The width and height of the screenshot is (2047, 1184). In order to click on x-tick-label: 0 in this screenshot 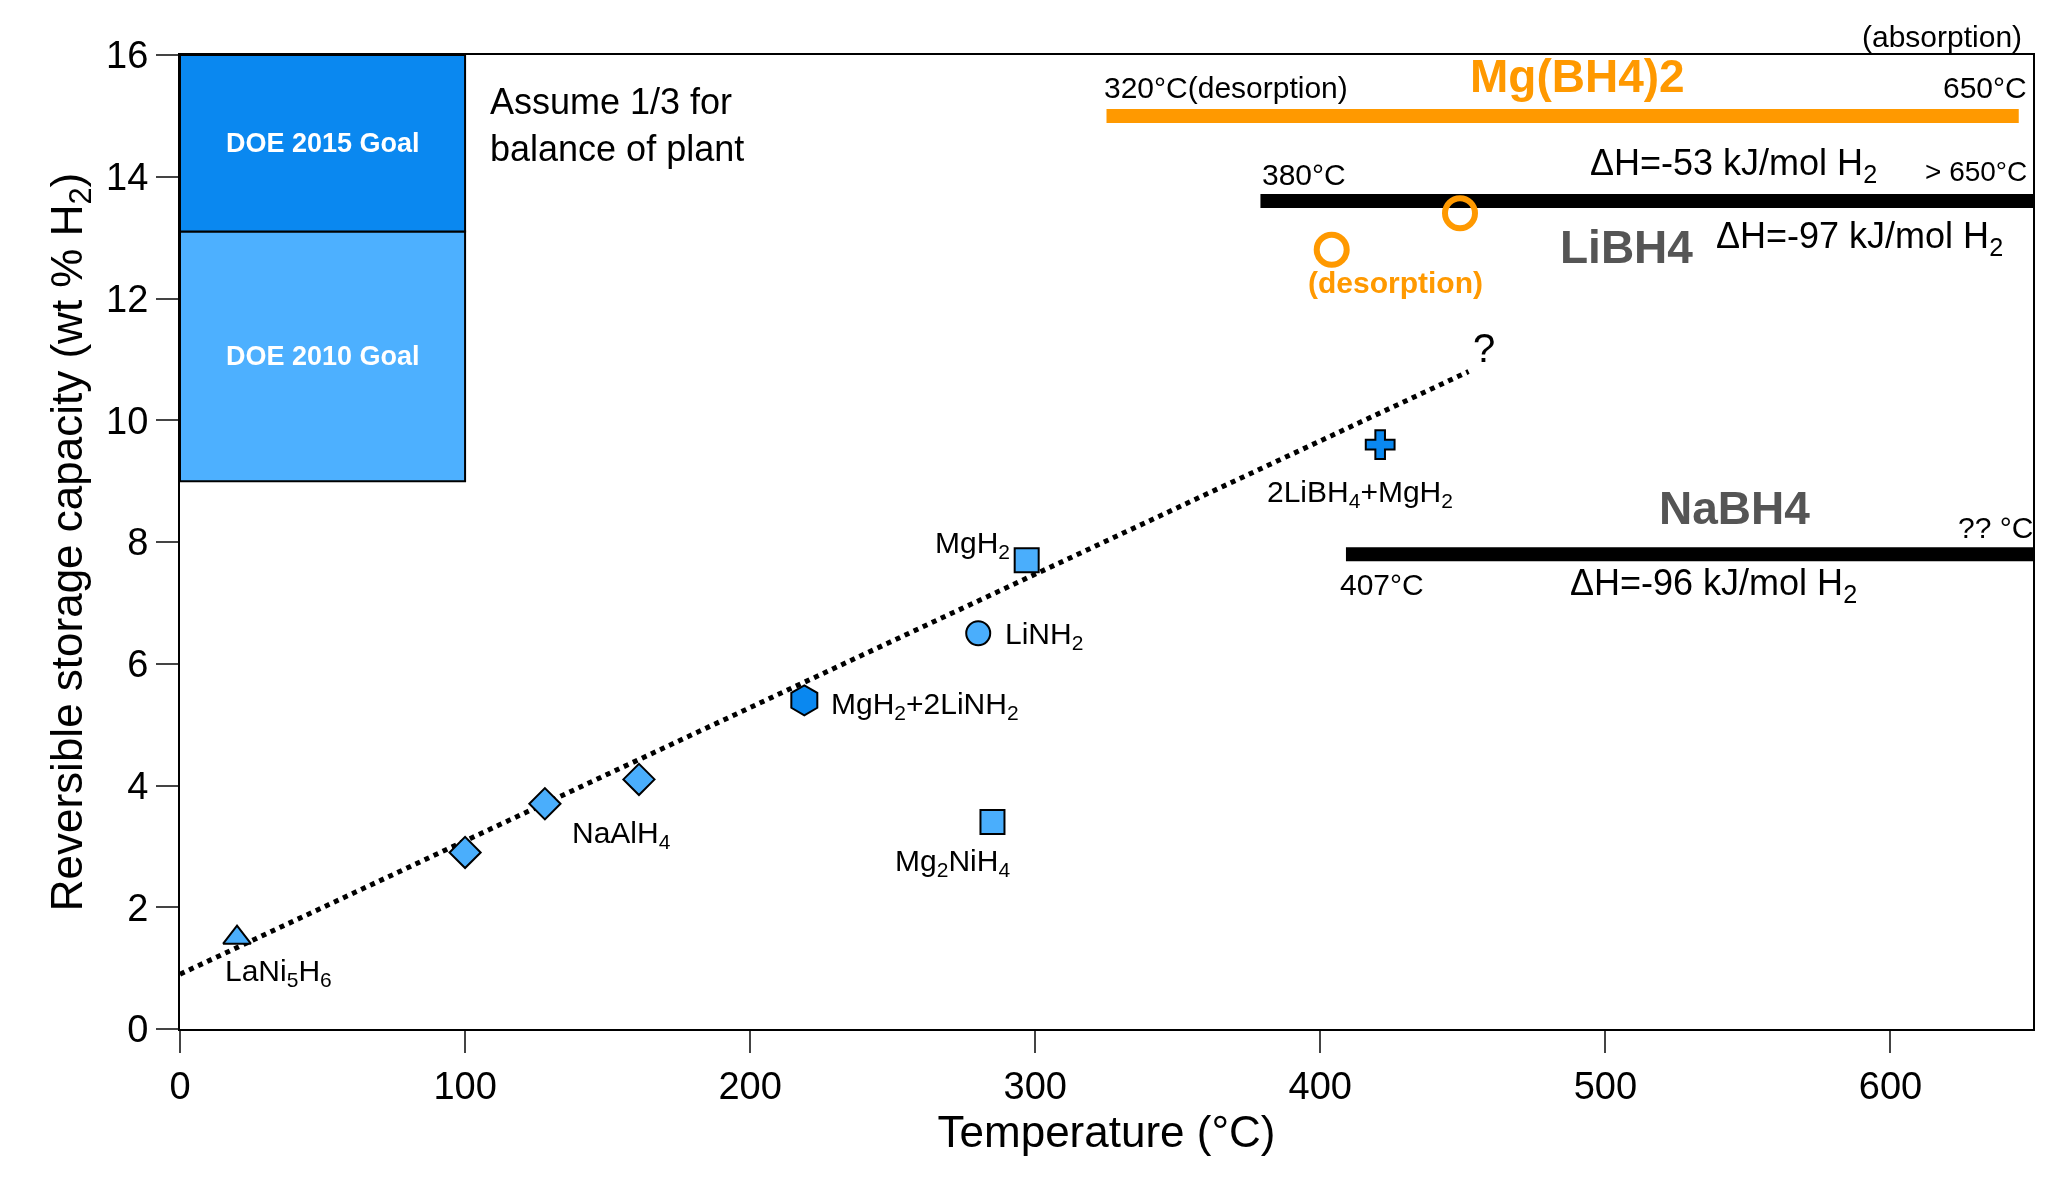, I will do `click(180, 1085)`.